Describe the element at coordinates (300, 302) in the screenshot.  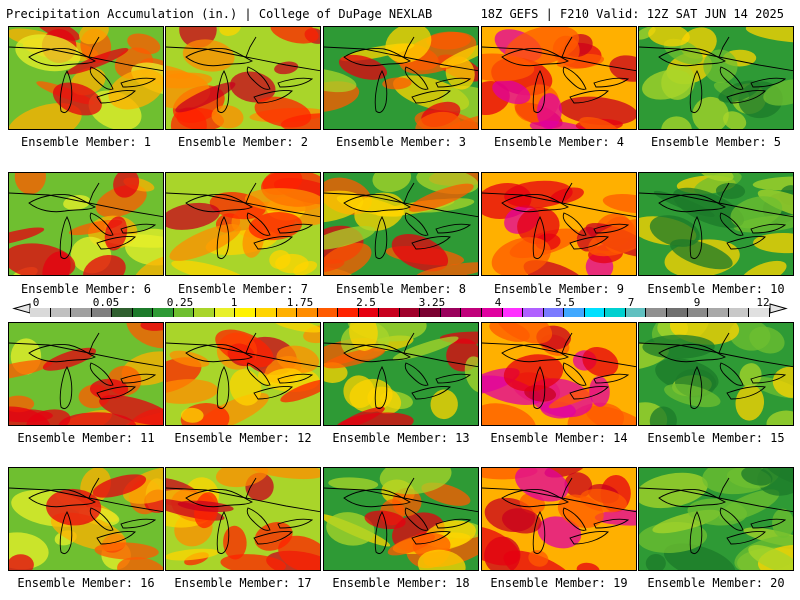
I see `colorbar-tick-label: 1.75` at that location.